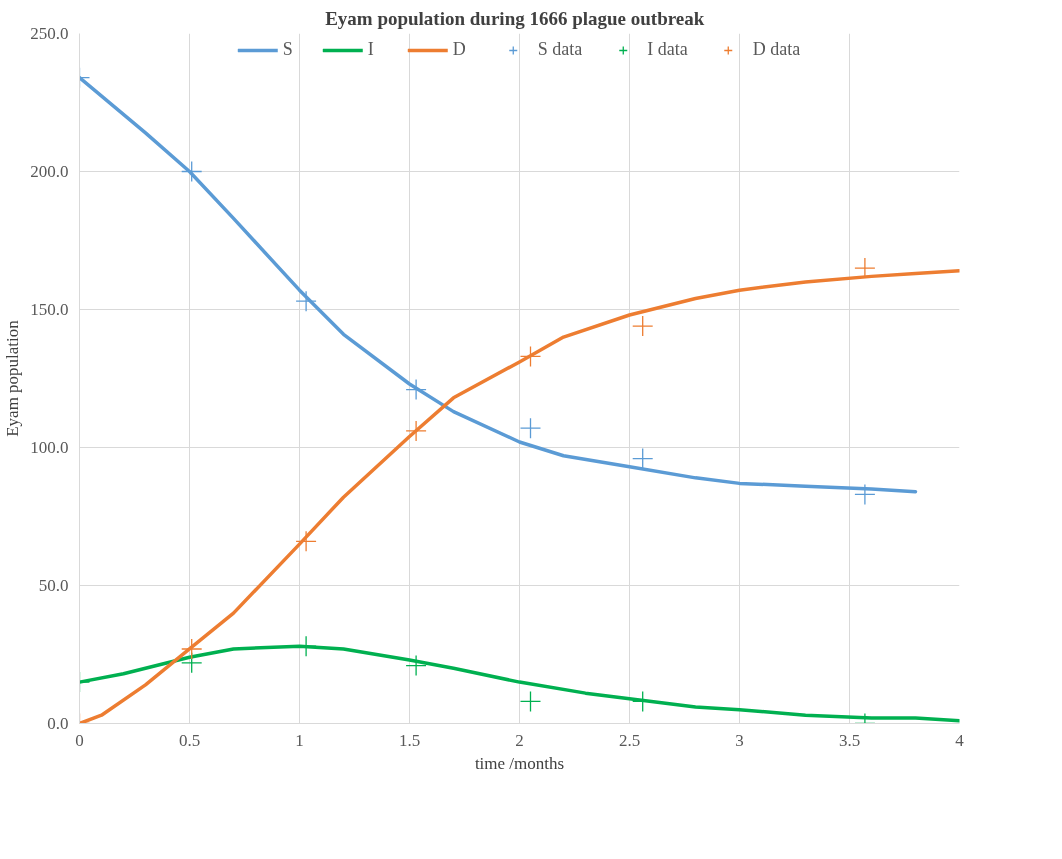 The image size is (1062, 859). Describe the element at coordinates (560, 49) in the screenshot. I see `legend-label: S data` at that location.